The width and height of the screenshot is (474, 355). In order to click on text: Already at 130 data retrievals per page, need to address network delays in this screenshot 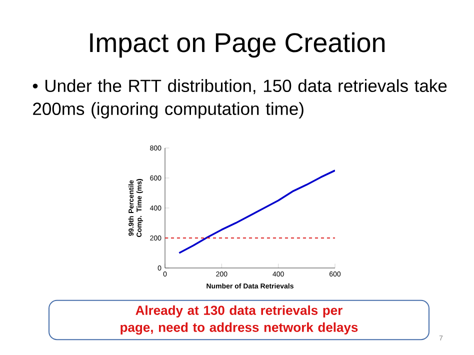, I will do `click(239, 320)`.